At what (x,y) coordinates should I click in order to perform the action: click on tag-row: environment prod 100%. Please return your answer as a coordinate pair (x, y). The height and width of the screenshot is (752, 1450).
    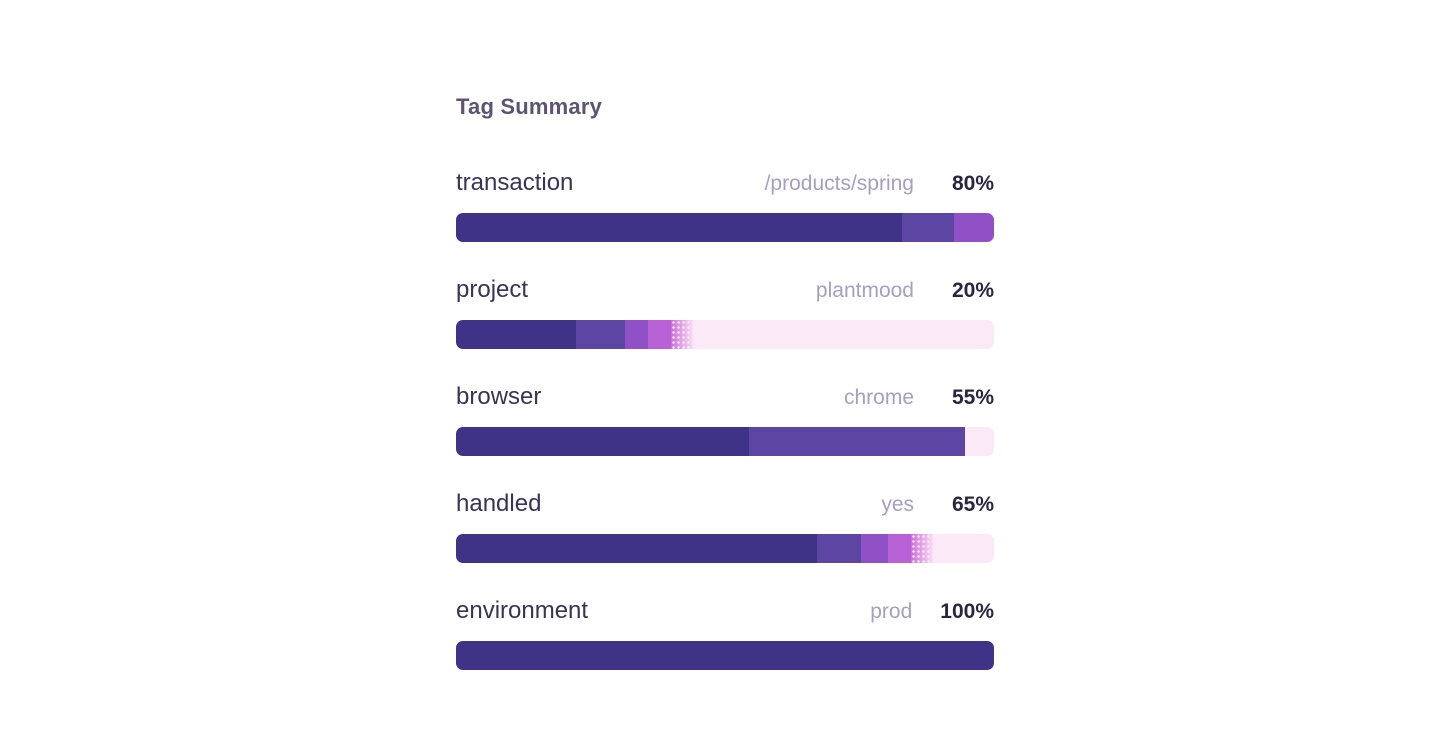
    Looking at the image, I should click on (725, 633).